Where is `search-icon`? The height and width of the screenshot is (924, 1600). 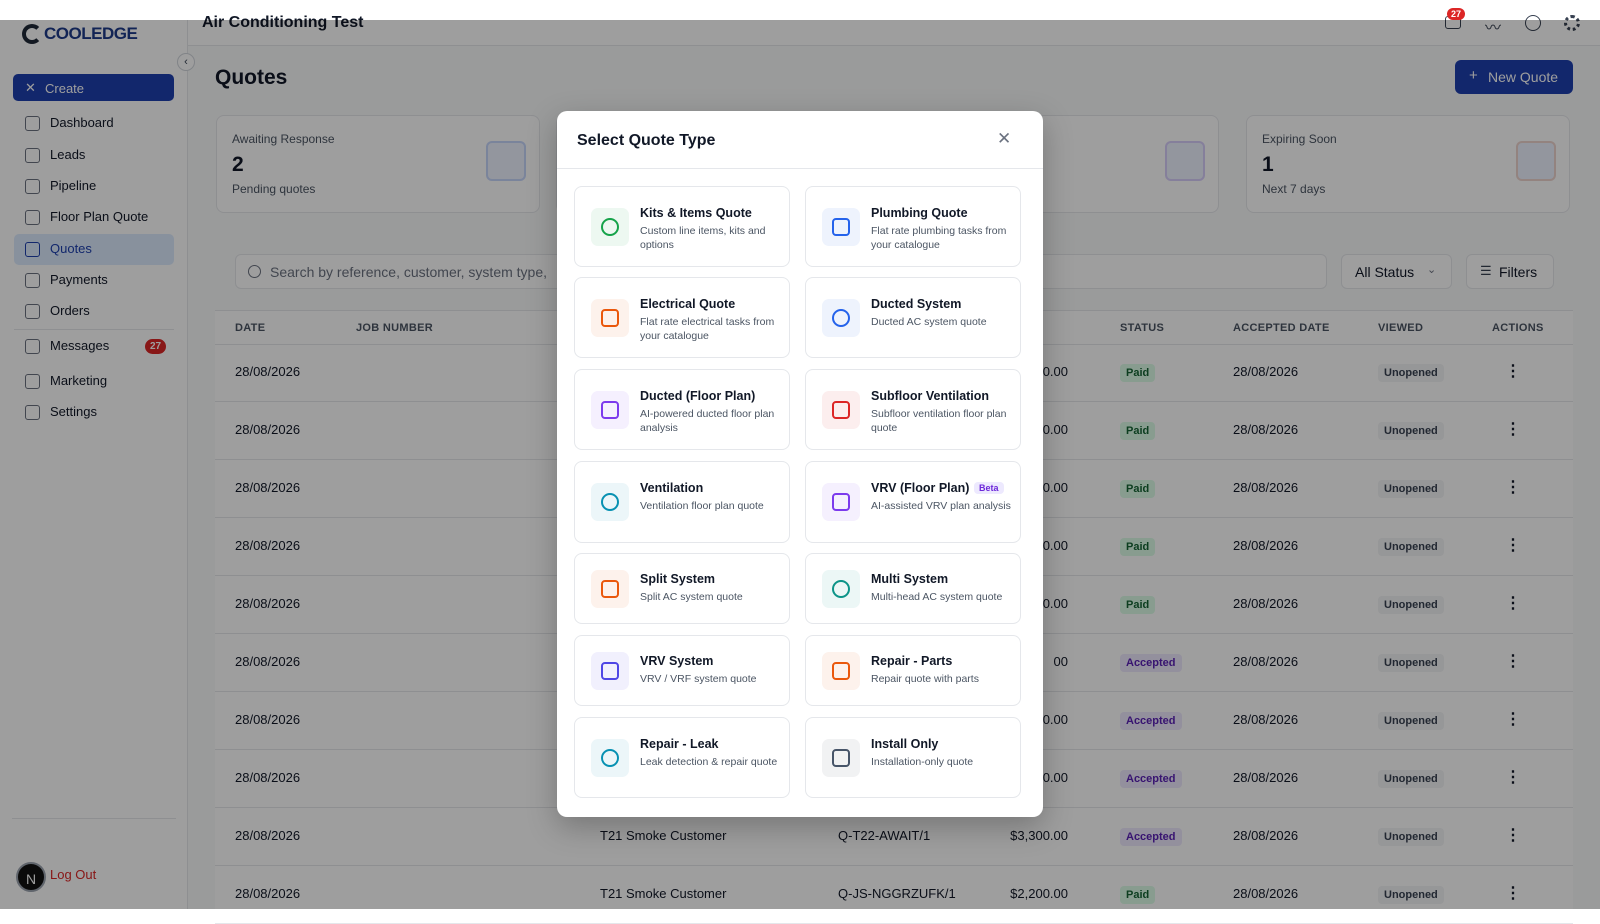 search-icon is located at coordinates (254, 271).